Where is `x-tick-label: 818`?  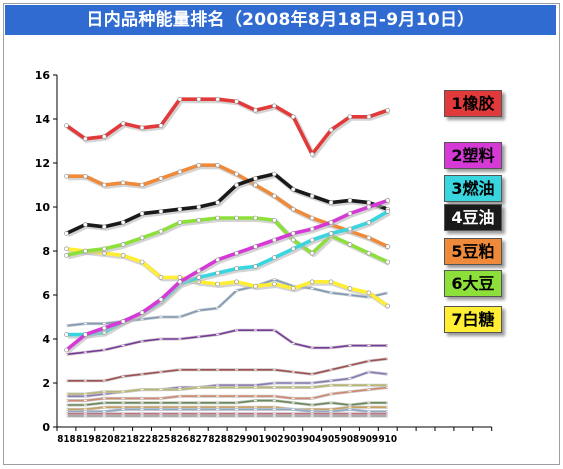 x-tick-label: 818 is located at coordinates (66, 439).